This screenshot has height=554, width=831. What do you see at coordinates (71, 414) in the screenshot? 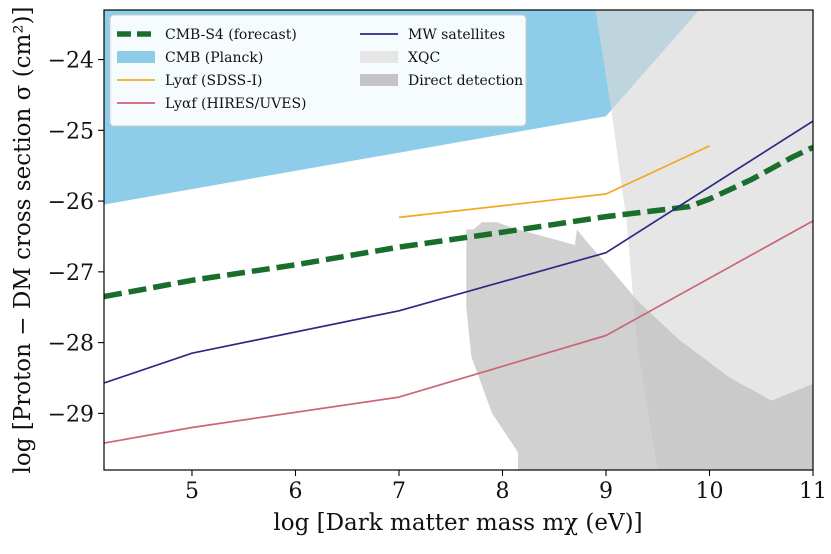
I see `y-tick-label: −29` at bounding box center [71, 414].